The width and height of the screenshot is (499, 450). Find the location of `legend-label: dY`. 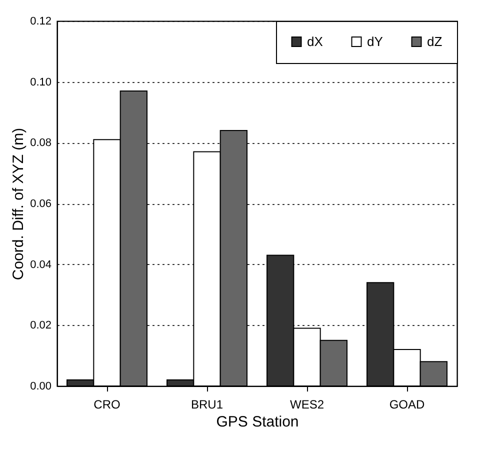

legend-label: dY is located at coordinates (375, 41).